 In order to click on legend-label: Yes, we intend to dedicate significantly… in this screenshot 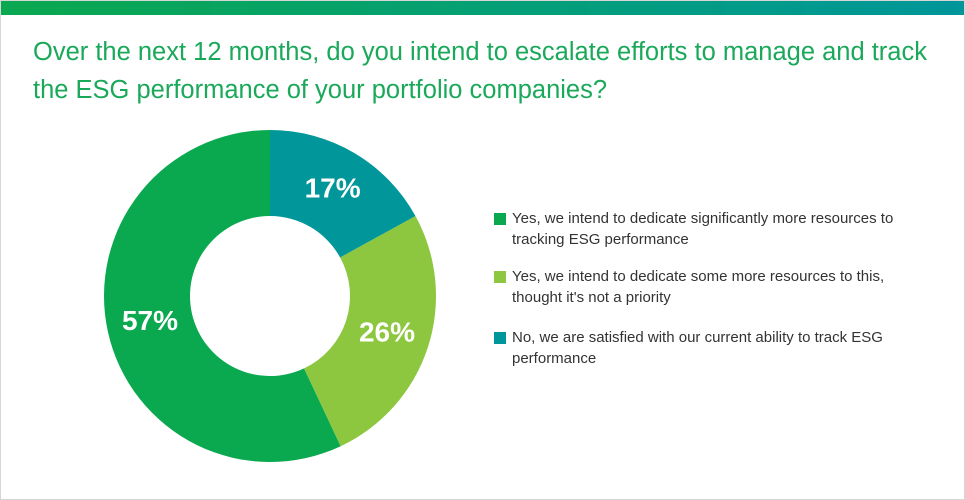, I will do `click(703, 229)`.